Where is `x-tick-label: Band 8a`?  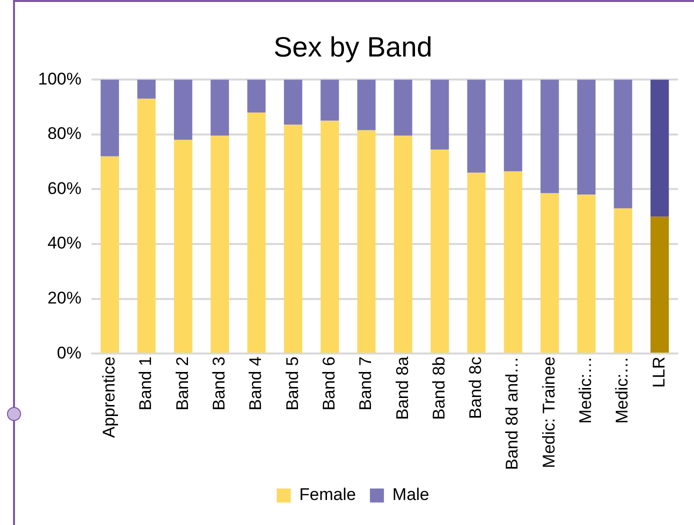 x-tick-label: Band 8a is located at coordinates (402, 388).